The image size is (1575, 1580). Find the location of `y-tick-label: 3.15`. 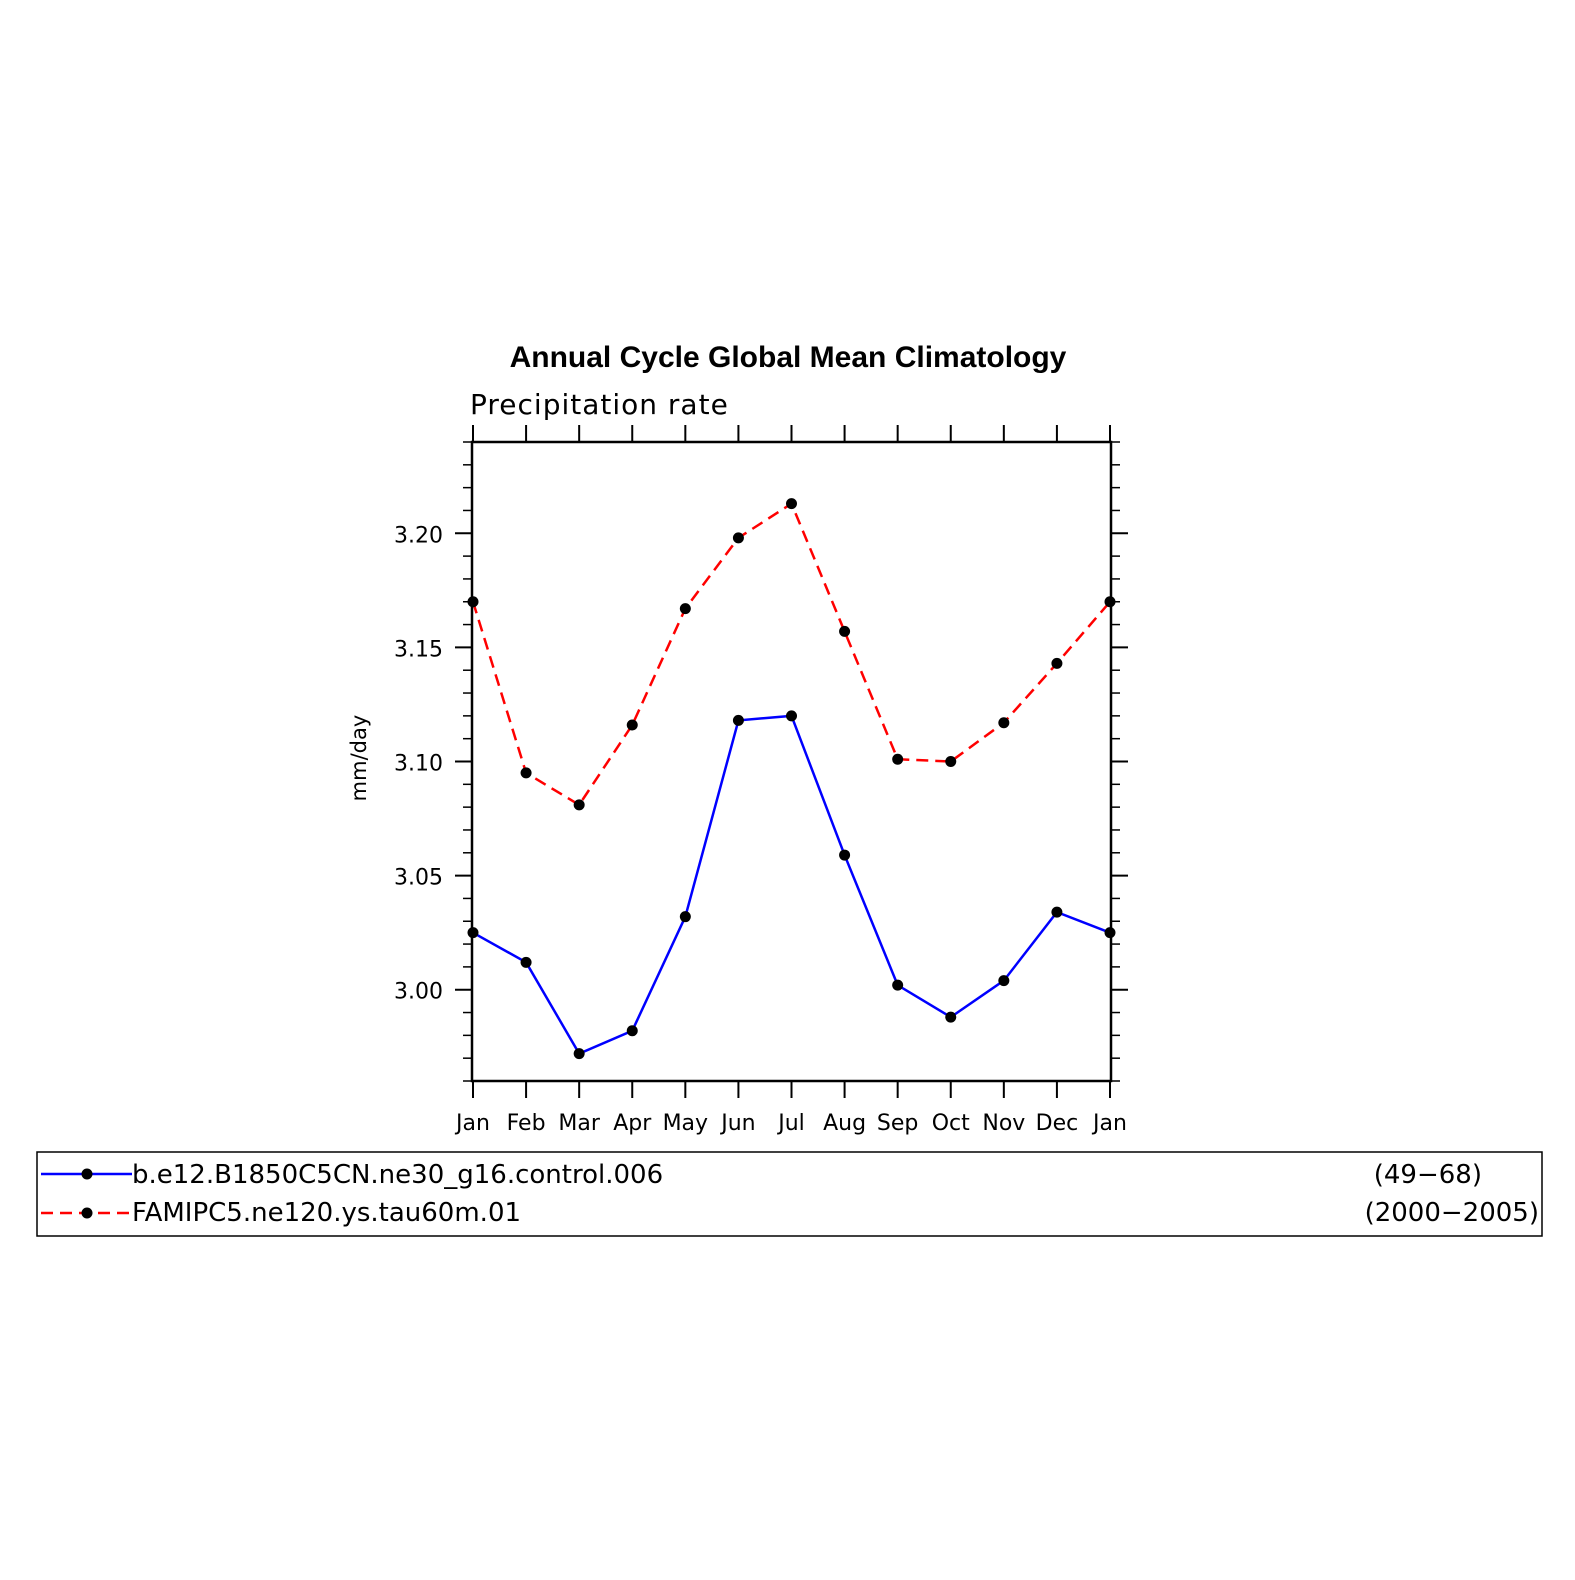

y-tick-label: 3.15 is located at coordinates (418, 649).